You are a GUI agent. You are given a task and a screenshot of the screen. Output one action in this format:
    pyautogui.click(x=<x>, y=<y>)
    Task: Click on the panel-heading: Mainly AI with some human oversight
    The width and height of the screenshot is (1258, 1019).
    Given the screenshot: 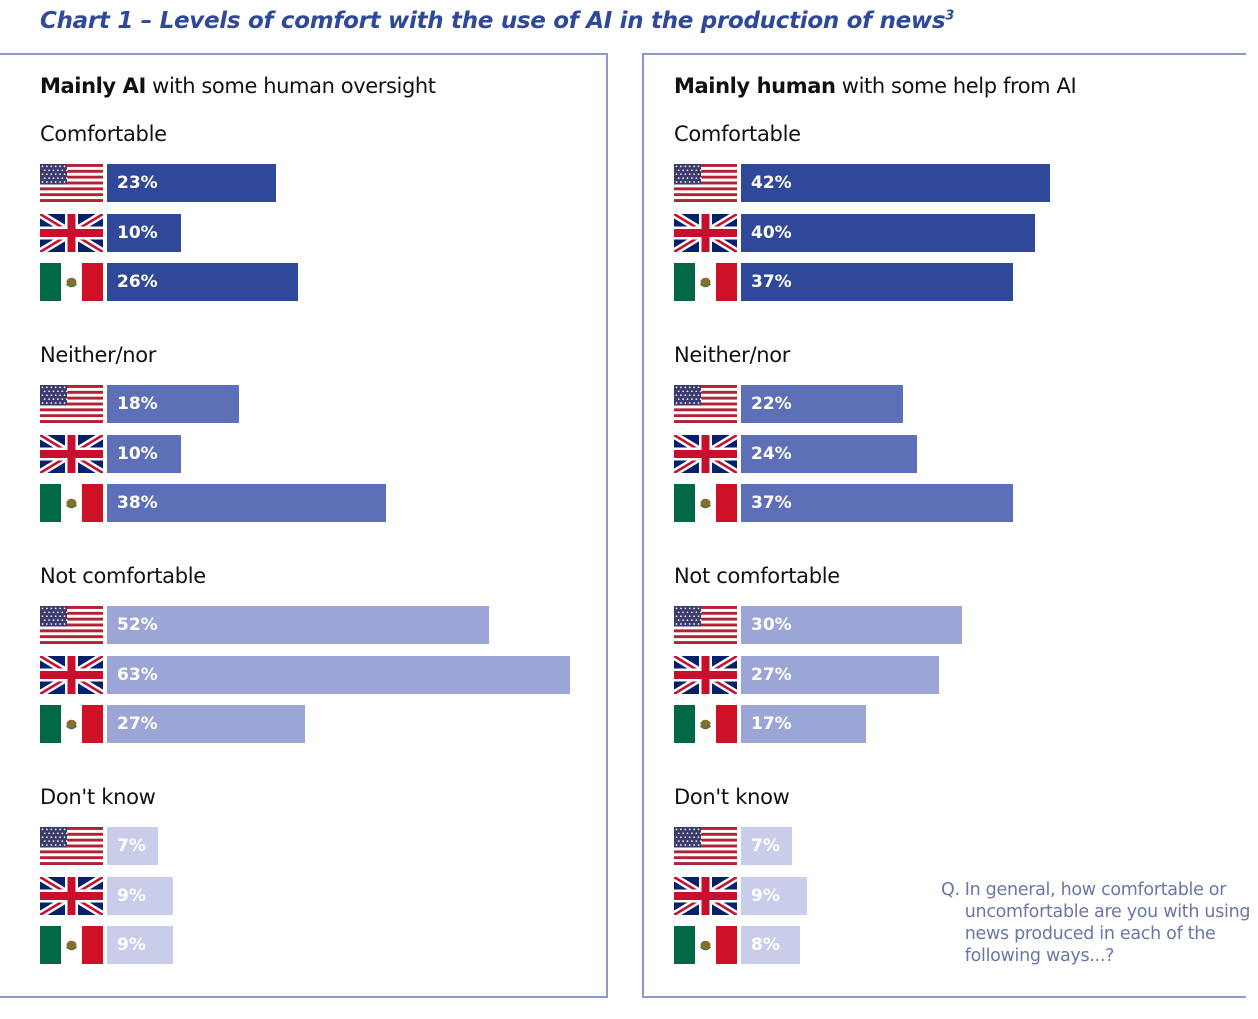 What is the action you would take?
    pyautogui.click(x=238, y=86)
    